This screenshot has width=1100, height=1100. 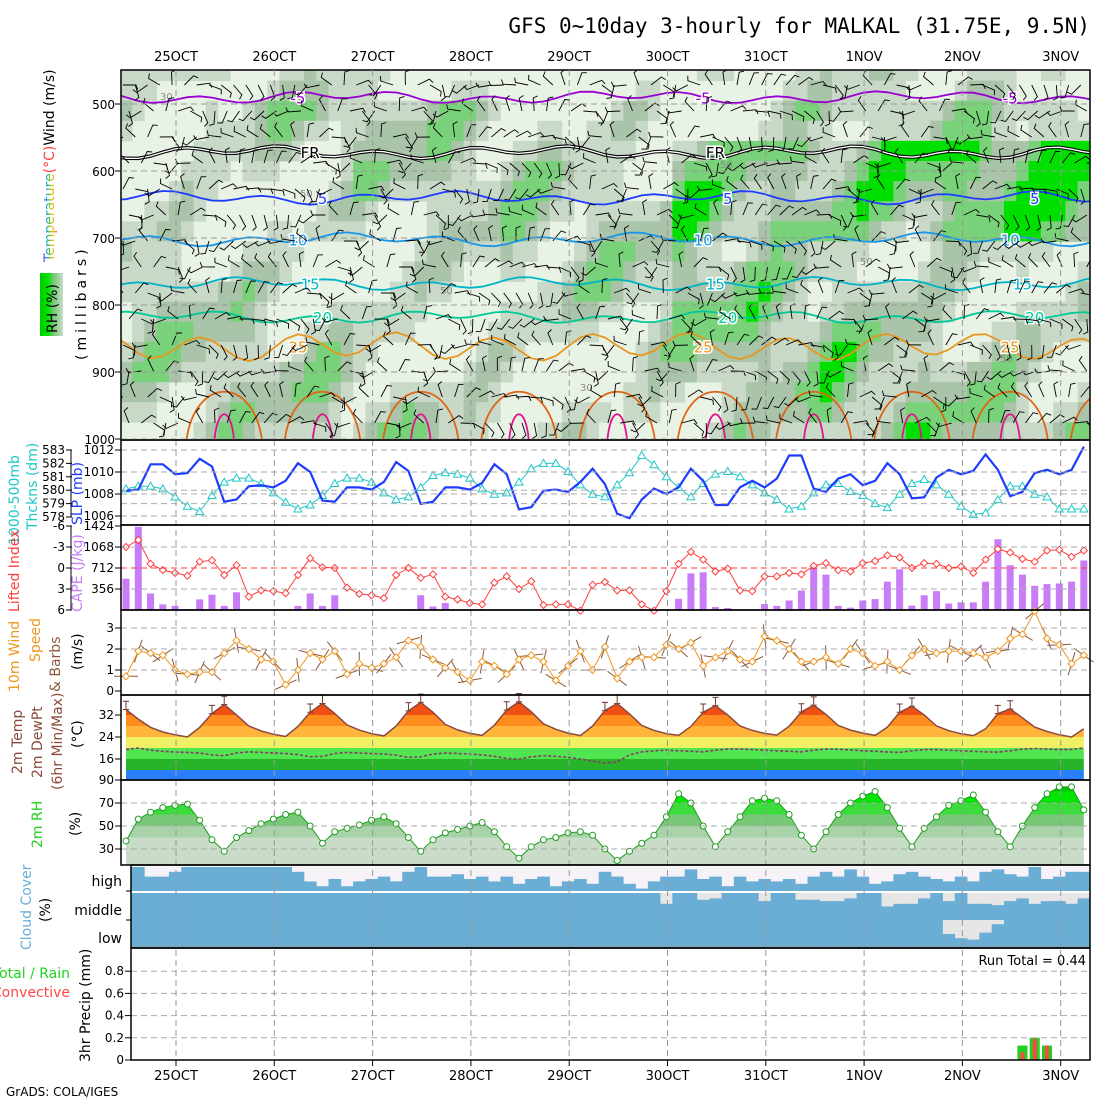 I want to click on label-thickness-1: 1000-500mb, so click(x=15, y=500).